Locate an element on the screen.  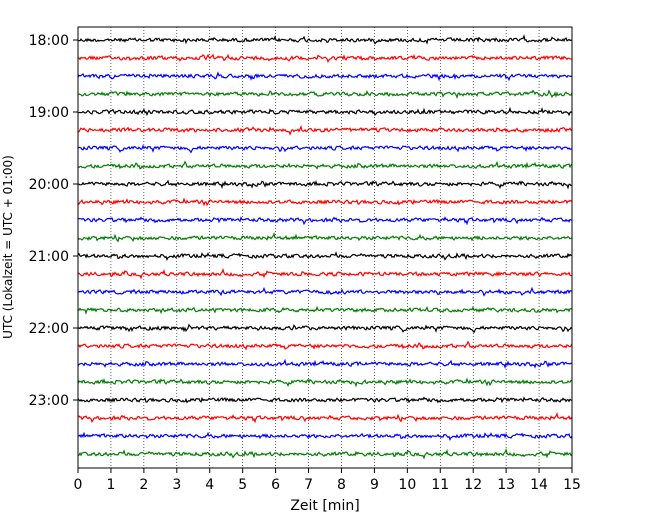
trace-2045 is located at coordinates (325, 237).